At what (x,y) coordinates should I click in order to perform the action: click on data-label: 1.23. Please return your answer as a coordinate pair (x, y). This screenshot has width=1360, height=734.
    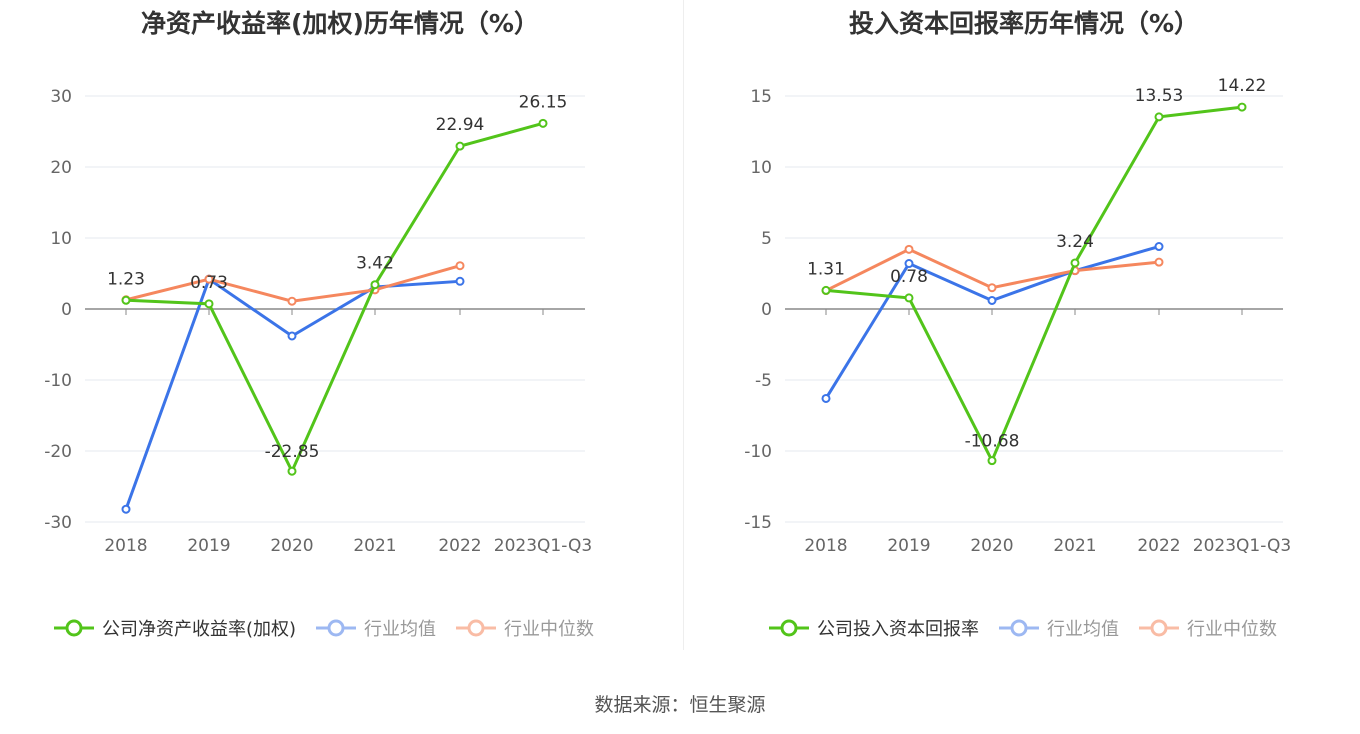
    Looking at the image, I should click on (126, 279).